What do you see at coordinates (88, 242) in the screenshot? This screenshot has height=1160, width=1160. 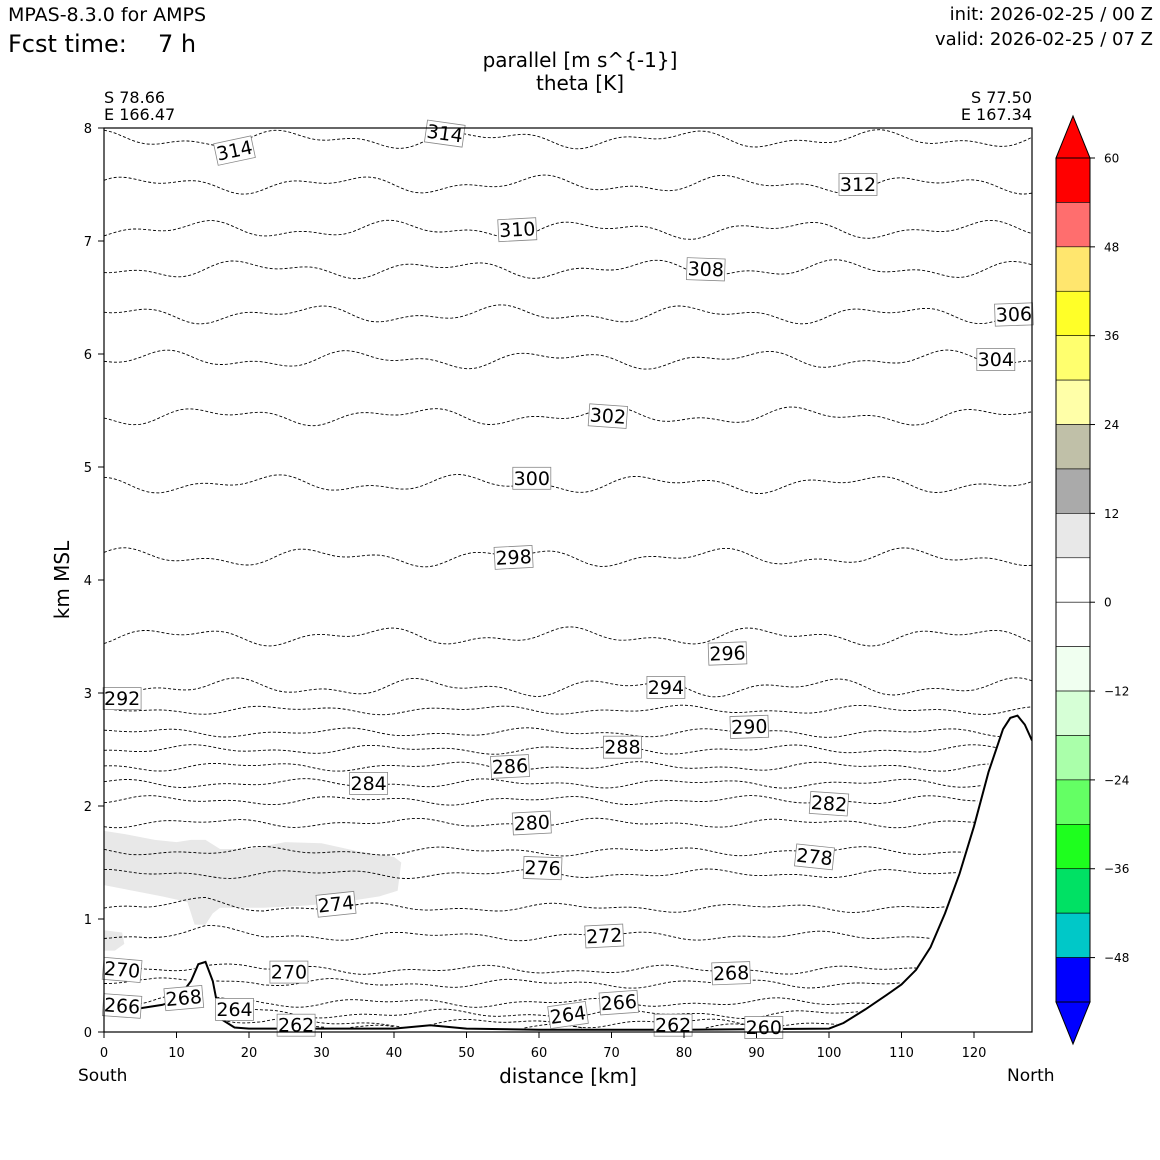 I see `y-tick-label: 7` at bounding box center [88, 242].